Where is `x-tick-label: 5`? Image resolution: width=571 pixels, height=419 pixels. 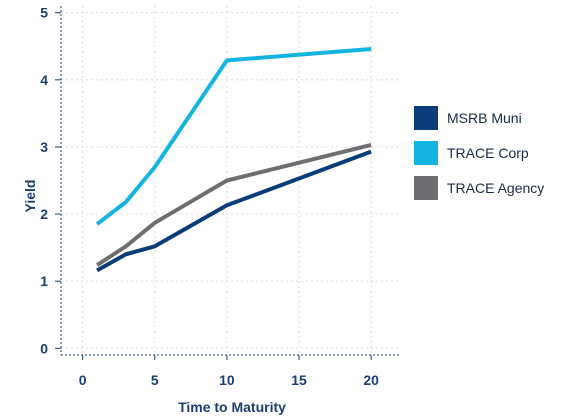
x-tick-label: 5 is located at coordinates (155, 380).